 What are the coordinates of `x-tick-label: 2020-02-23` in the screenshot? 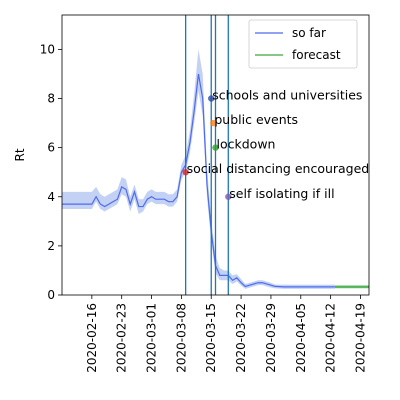 It's located at (122, 338).